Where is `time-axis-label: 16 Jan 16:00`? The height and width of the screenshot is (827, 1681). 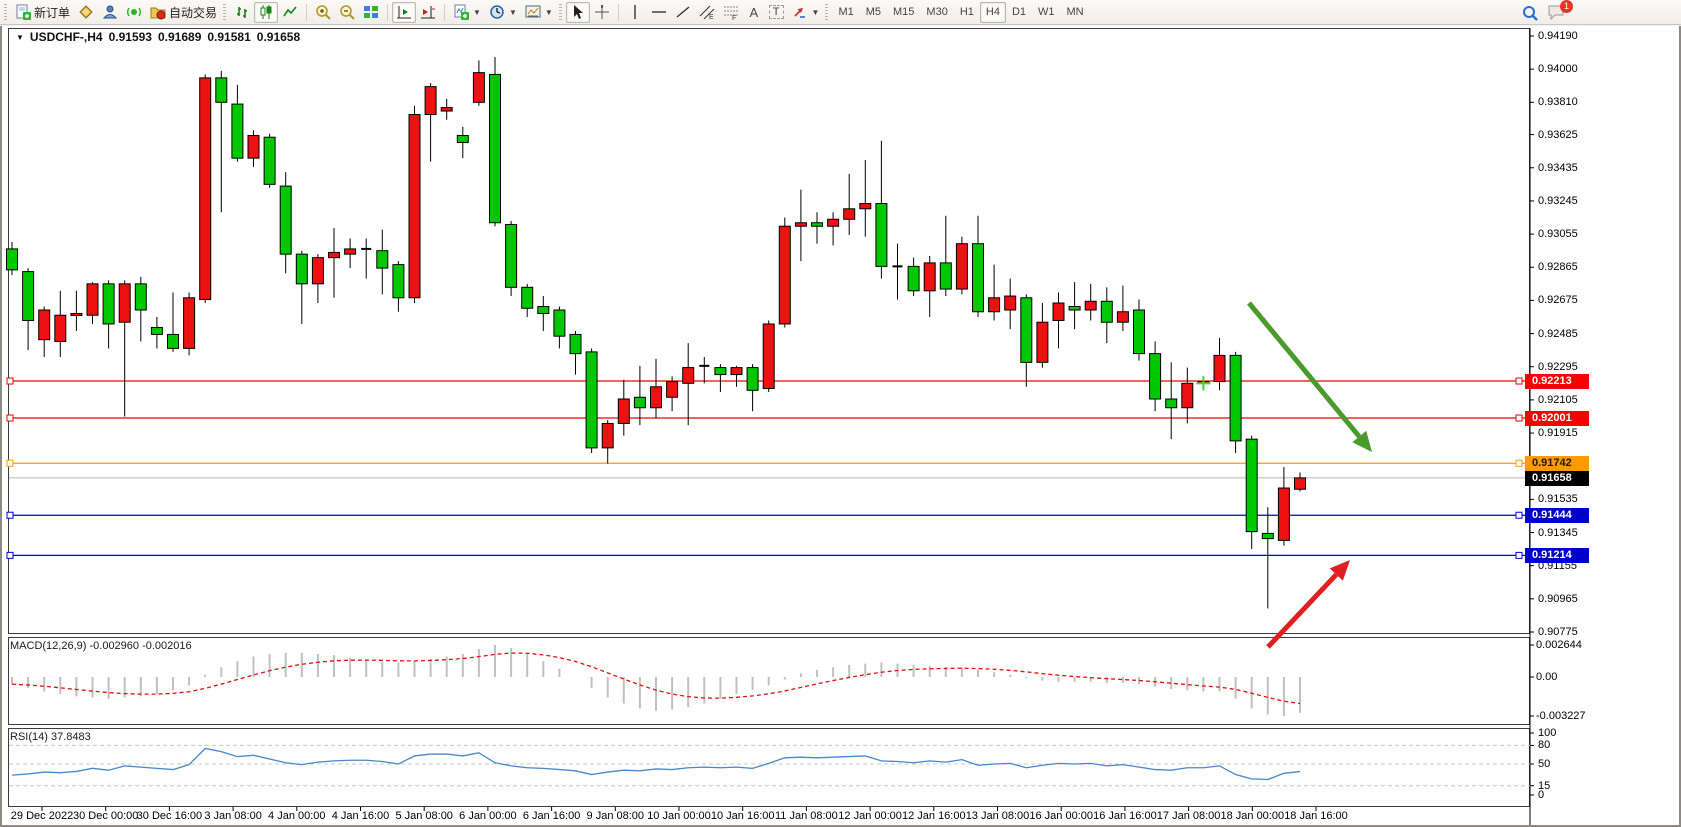
time-axis-label: 16 Jan 16:00 is located at coordinates (1125, 816).